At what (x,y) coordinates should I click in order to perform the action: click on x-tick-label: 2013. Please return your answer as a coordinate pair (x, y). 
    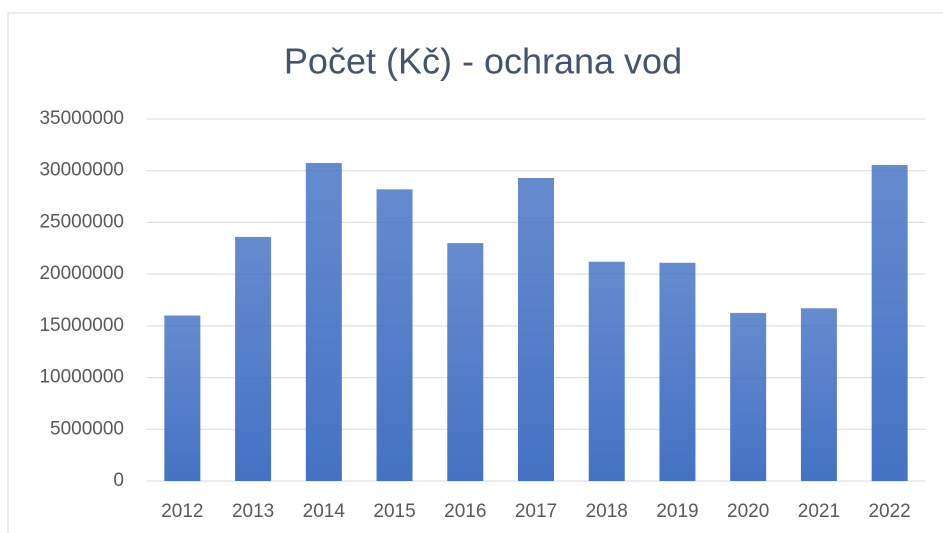
    Looking at the image, I should click on (253, 511).